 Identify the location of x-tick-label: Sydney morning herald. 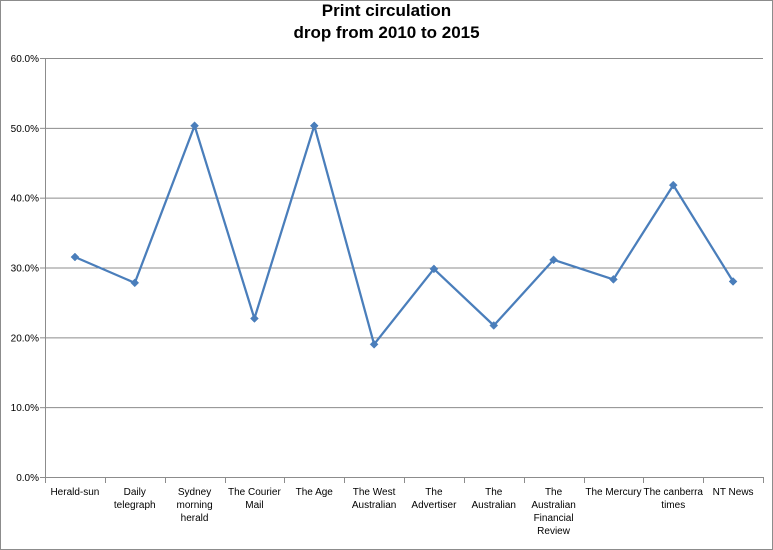
(195, 505).